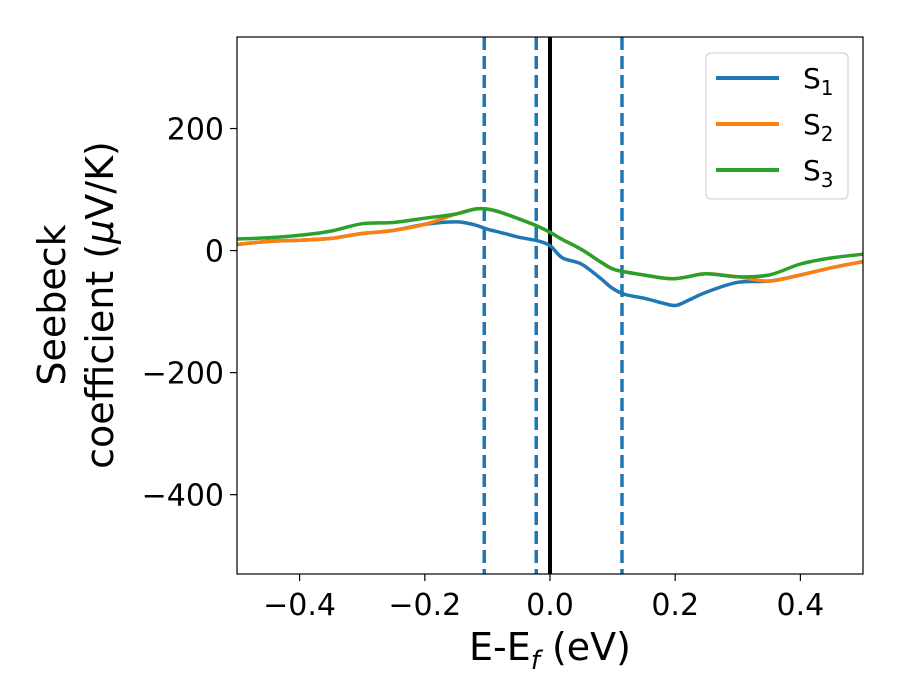  Describe the element at coordinates (424, 605) in the screenshot. I see `x-tick-label: −0.2` at that location.